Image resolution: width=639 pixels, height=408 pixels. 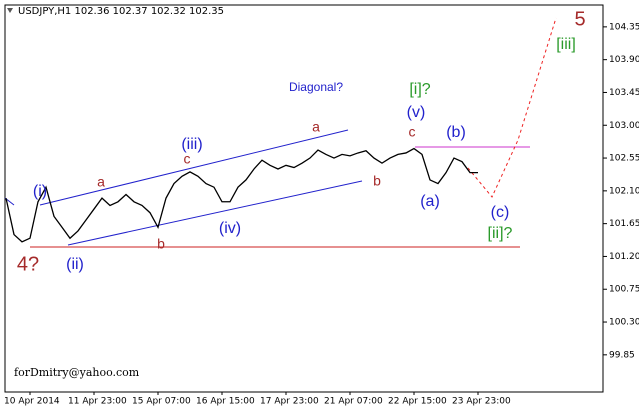 What do you see at coordinates (456, 132) in the screenshot?
I see `wave-label: (b)` at bounding box center [456, 132].